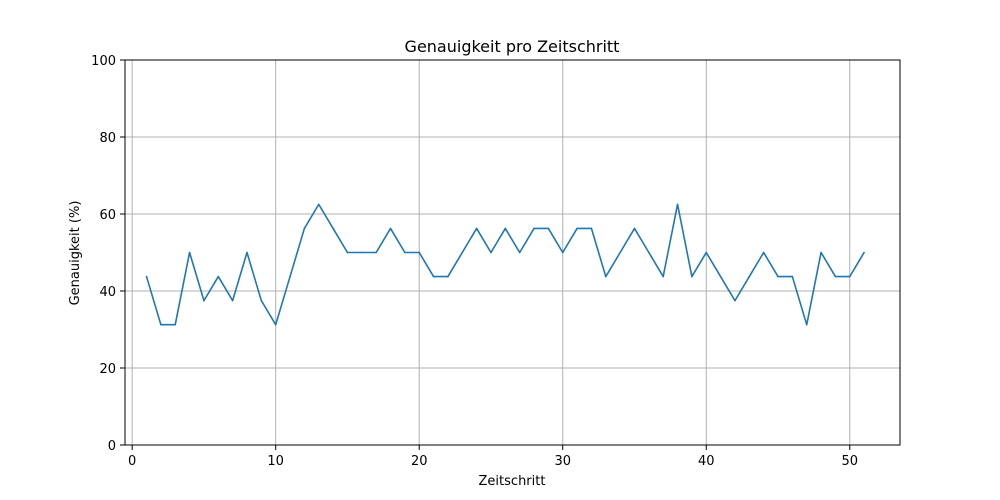 Image resolution: width=1000 pixels, height=500 pixels. What do you see at coordinates (103, 61) in the screenshot?
I see `y-tick-label: 100` at bounding box center [103, 61].